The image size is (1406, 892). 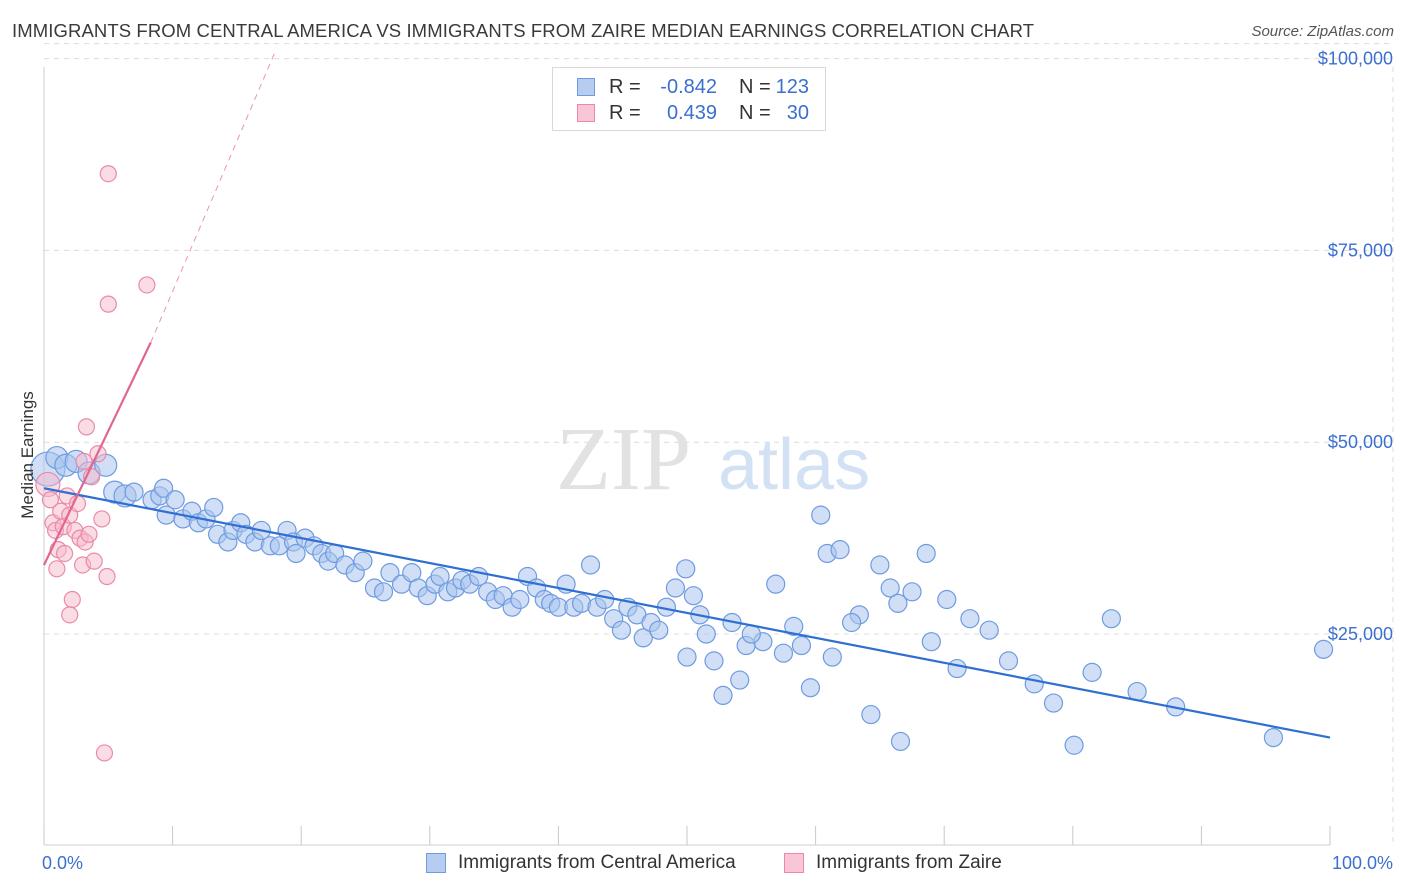 I want to click on legend-label-central-america: Immigrants from Central America, so click(x=597, y=862).